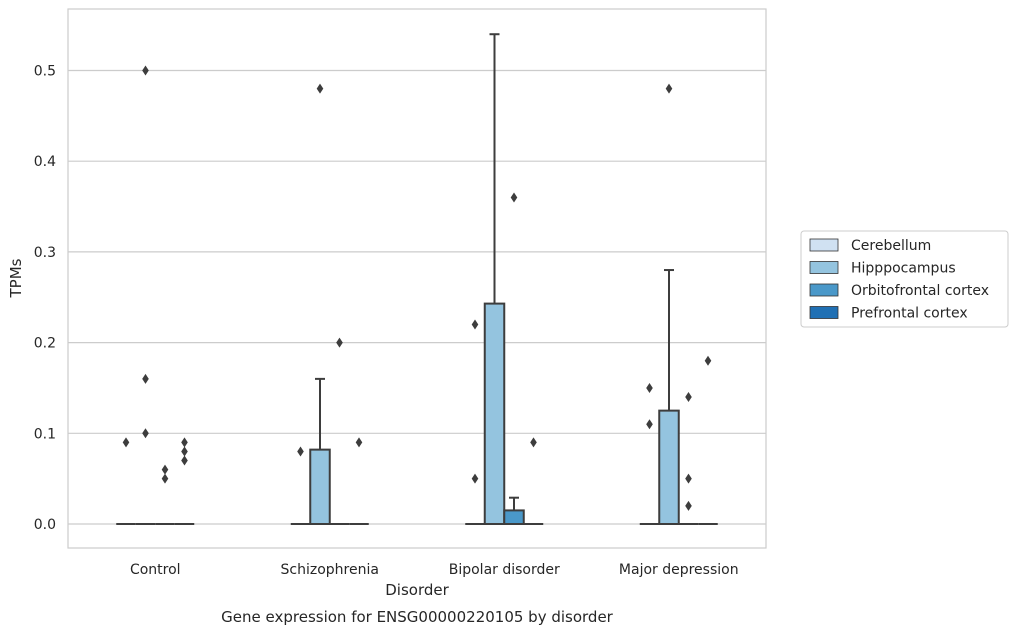 This screenshot has width=1018, height=638. Describe the element at coordinates (903, 269) in the screenshot. I see `legend-label: Hipppocampus` at that location.